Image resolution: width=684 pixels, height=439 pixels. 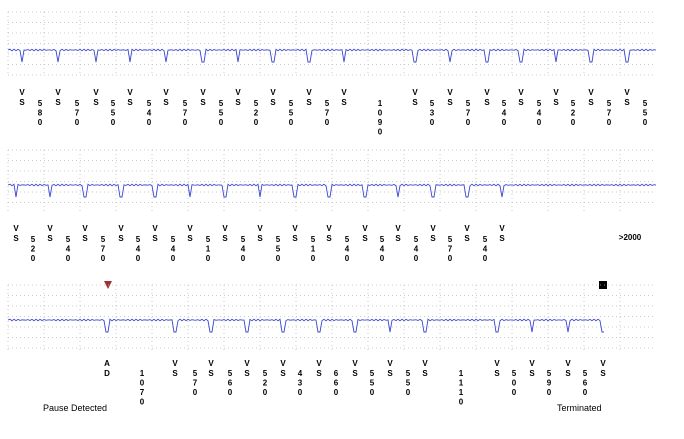 I want to click on pause-detected-label: Pause Detected, so click(x=75, y=408).